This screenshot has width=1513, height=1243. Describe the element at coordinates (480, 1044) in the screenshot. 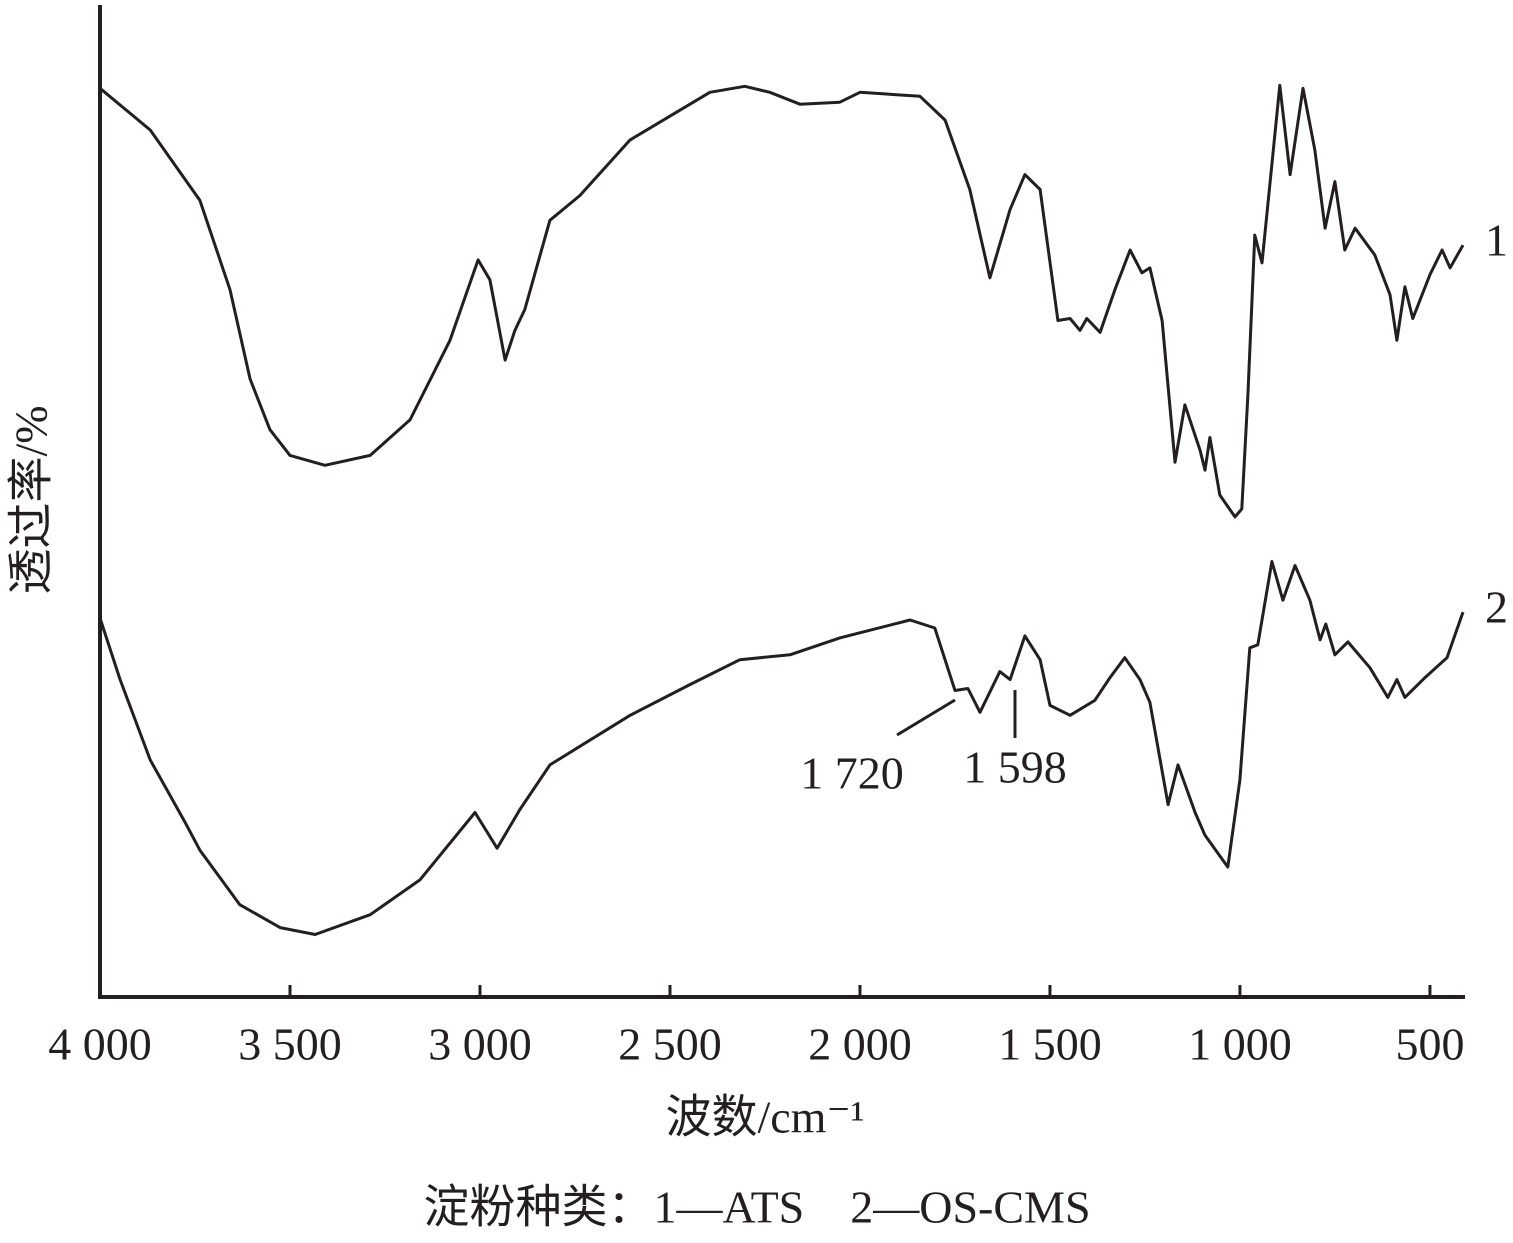

I see `x-tick-label: 3 000` at that location.